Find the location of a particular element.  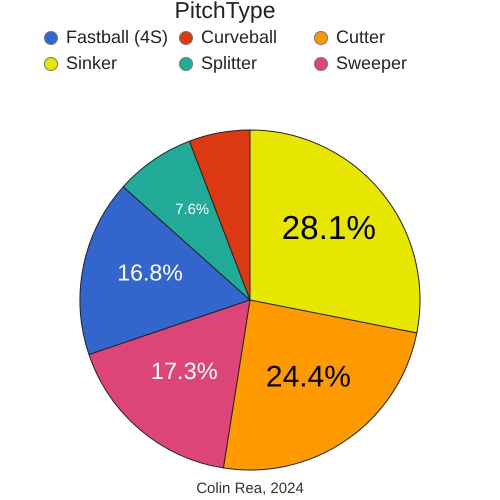

legend-label: Splitter is located at coordinates (229, 63).